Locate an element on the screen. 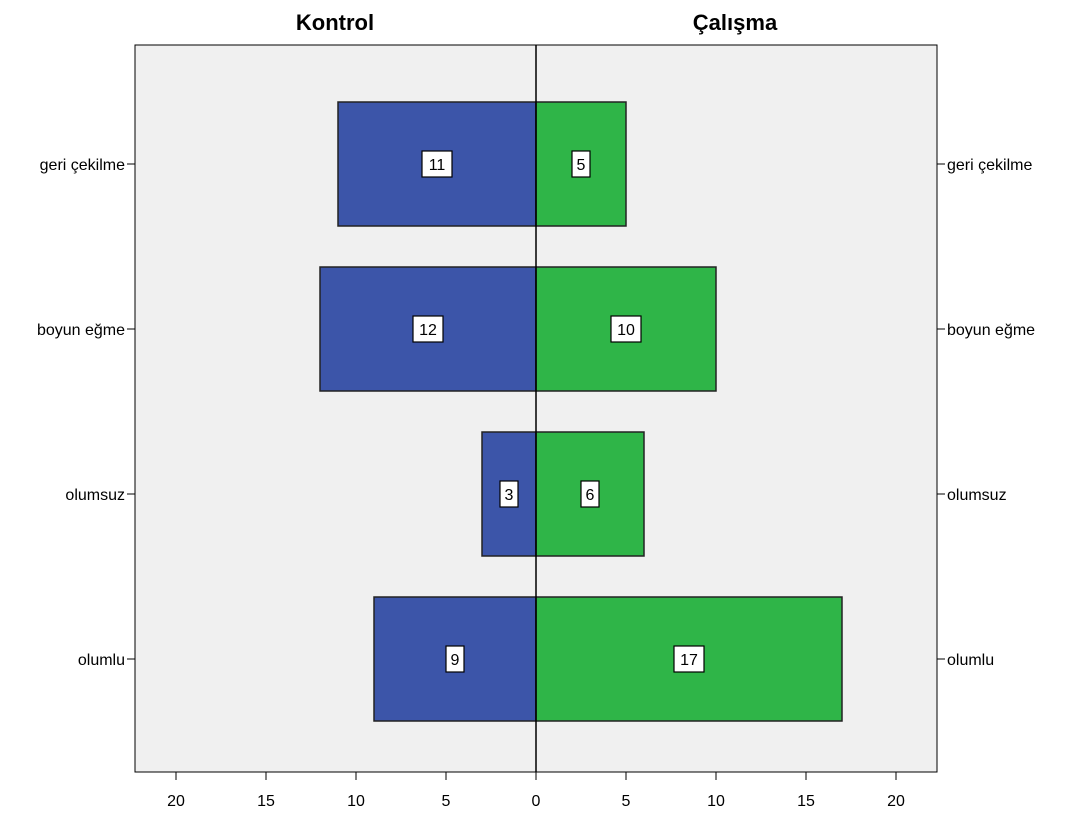  data-label-right-2: 6 is located at coordinates (590, 495).